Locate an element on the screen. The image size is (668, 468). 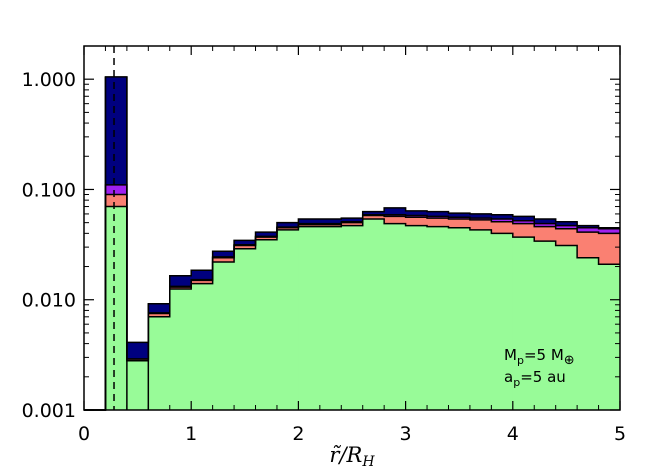
x-axis-label-sub: H is located at coordinates (368, 461).